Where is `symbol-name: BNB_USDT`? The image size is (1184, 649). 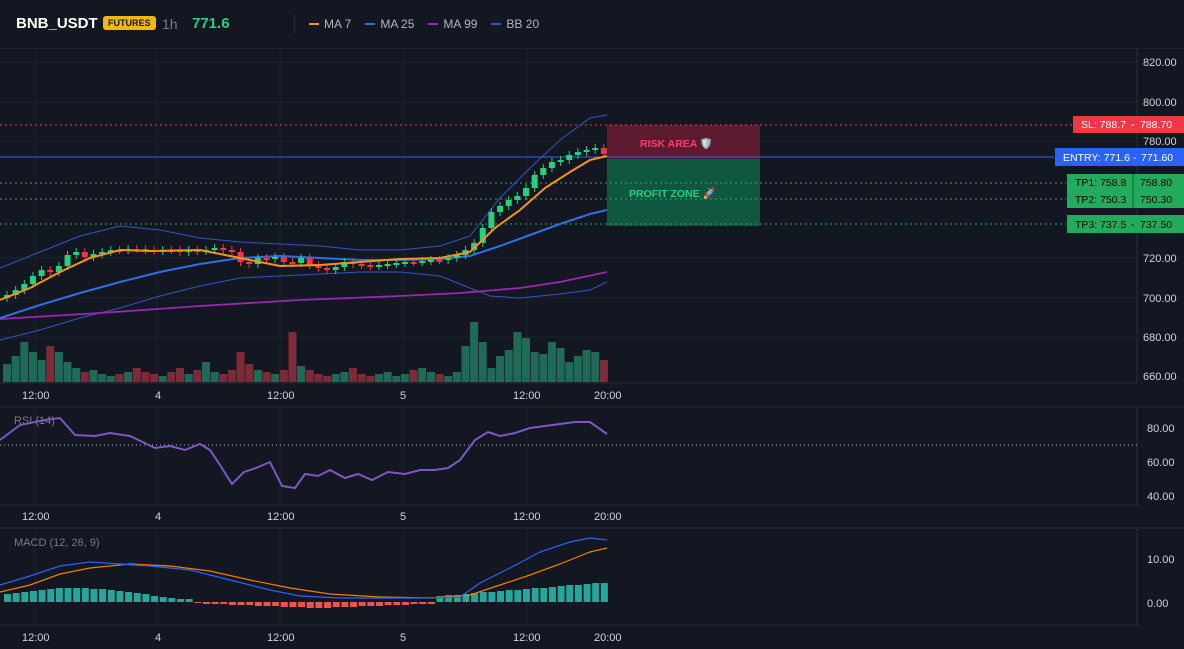 symbol-name: BNB_USDT is located at coordinates (57, 23).